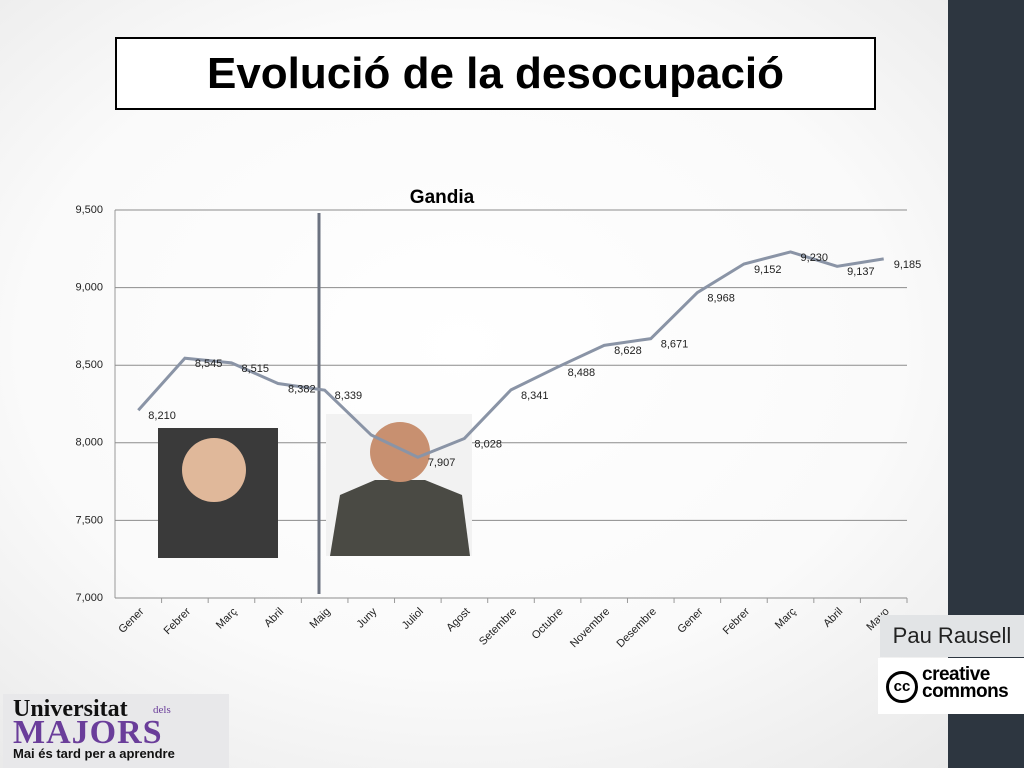 The image size is (1024, 768). What do you see at coordinates (94, 753) in the screenshot?
I see `logo-motto: Mai és tard per a aprendre` at bounding box center [94, 753].